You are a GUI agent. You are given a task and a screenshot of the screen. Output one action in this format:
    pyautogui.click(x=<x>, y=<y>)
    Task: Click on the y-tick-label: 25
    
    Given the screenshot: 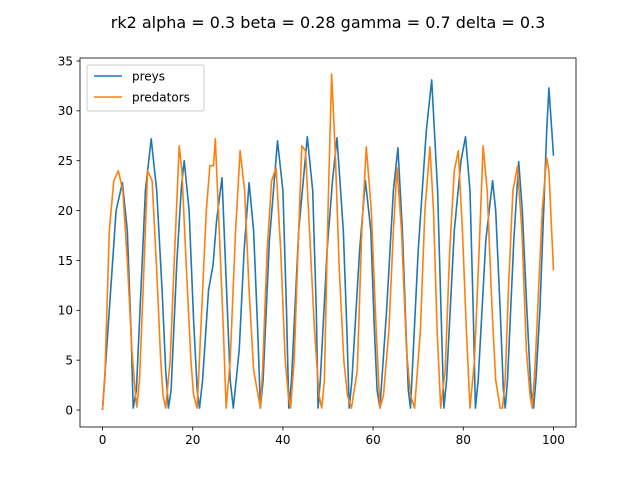 What is the action you would take?
    pyautogui.click(x=65, y=161)
    